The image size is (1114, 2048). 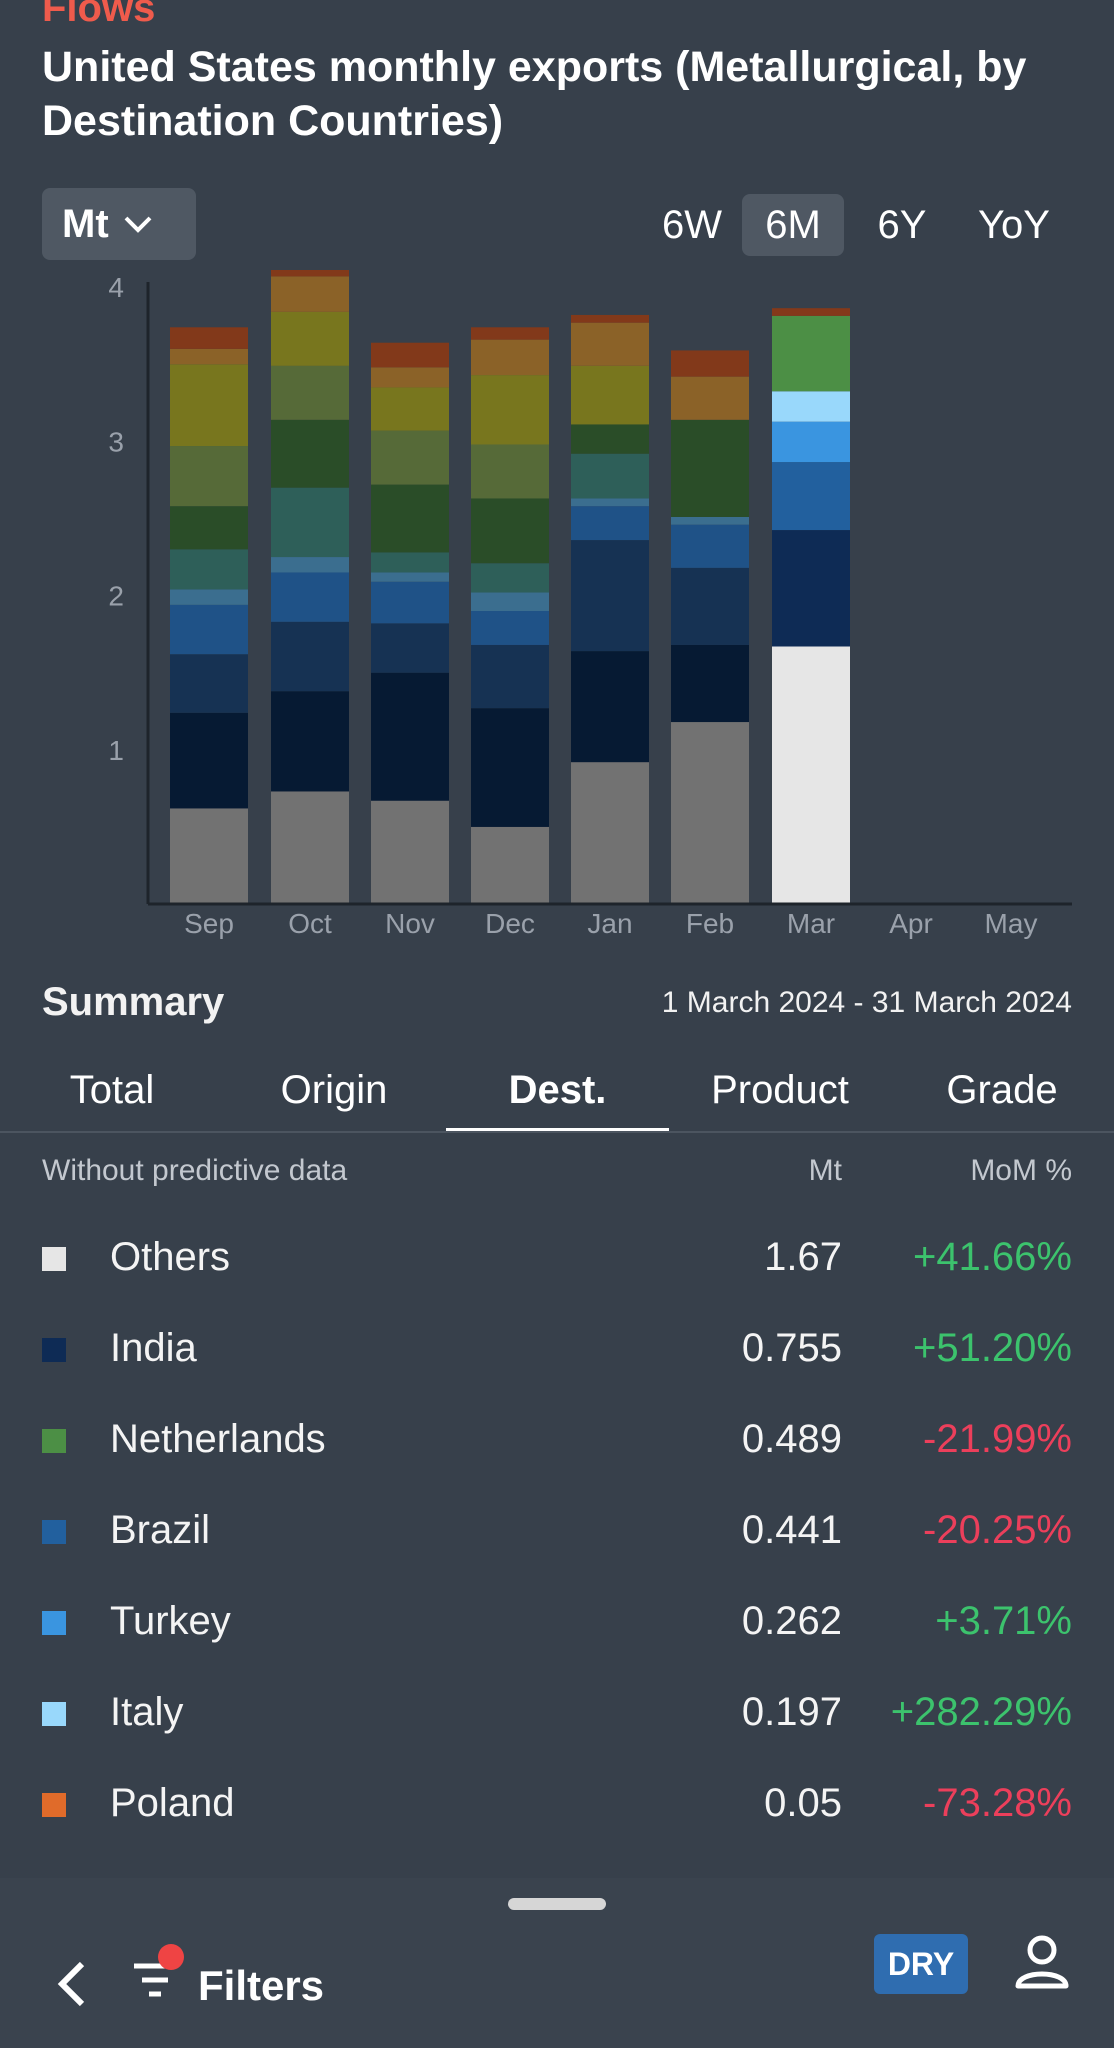 What do you see at coordinates (557, 1904) in the screenshot?
I see `drag-handle` at bounding box center [557, 1904].